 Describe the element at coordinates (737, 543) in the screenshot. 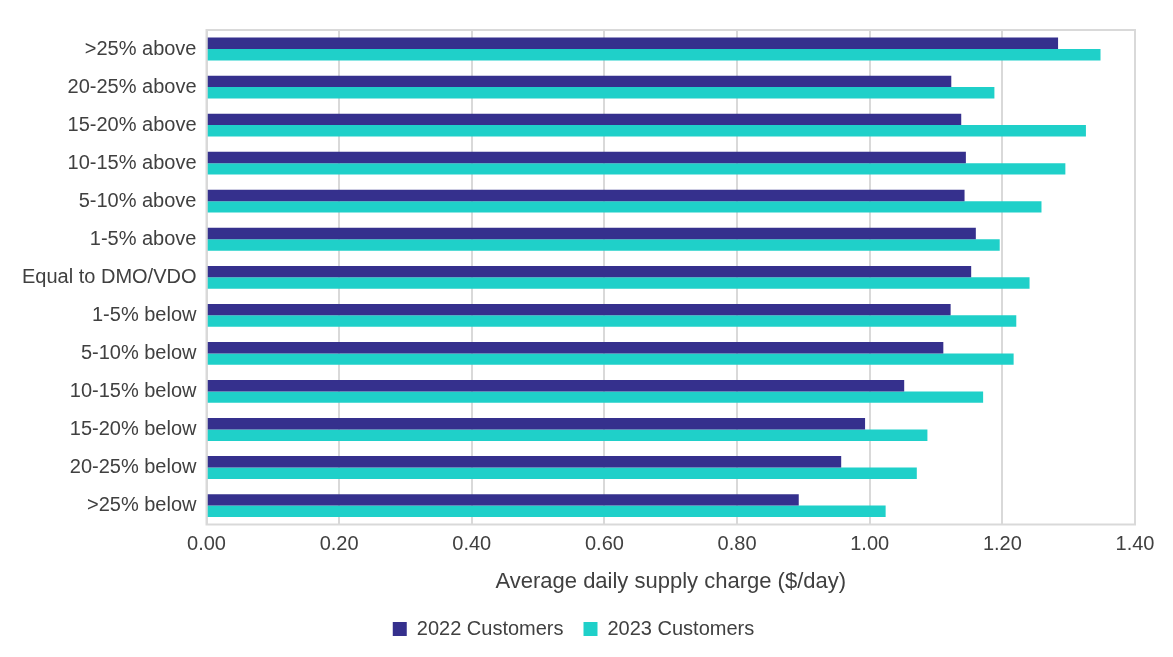

I see `x-tick-label: 0.80` at that location.